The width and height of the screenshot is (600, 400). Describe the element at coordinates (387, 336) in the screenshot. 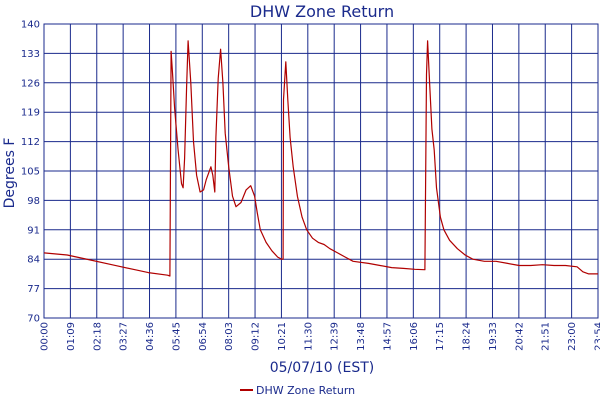

I see `x-tick-label: 14:57` at that location.